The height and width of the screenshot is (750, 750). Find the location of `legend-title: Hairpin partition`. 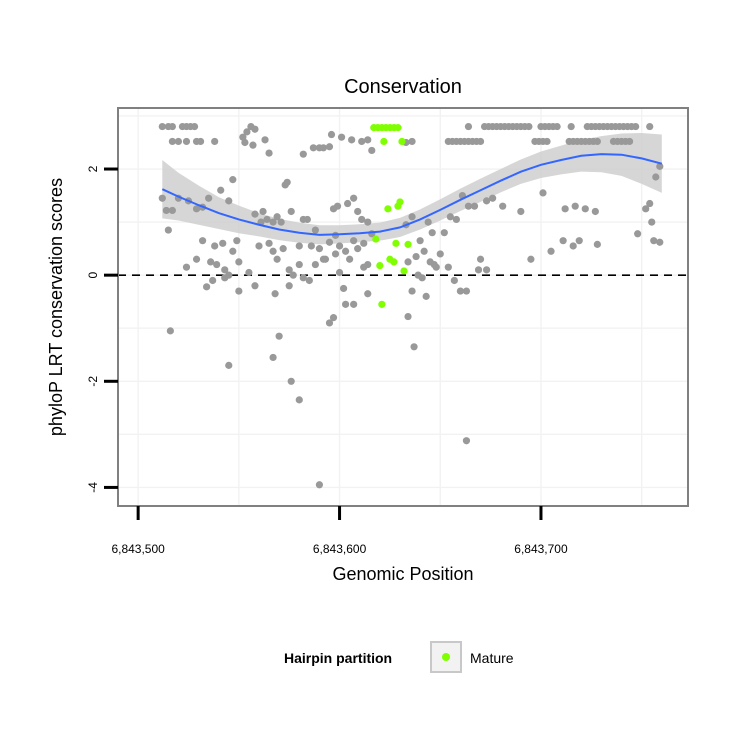

legend-title: Hairpin partition is located at coordinates (338, 658).